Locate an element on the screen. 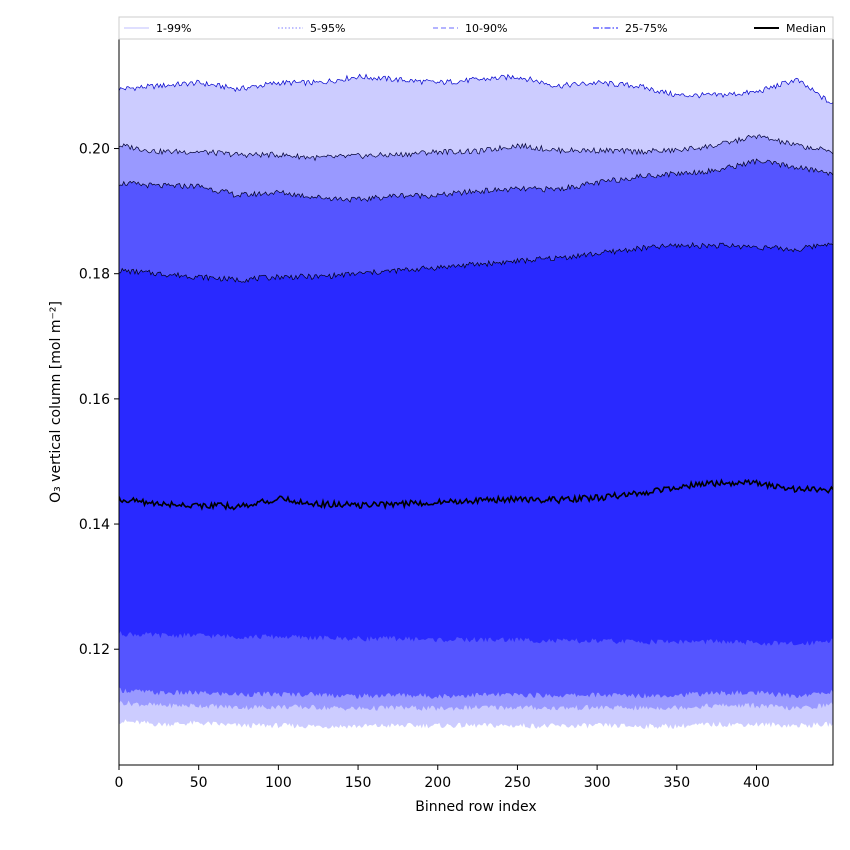 The width and height of the screenshot is (850, 850). median-layer is located at coordinates (476, 494).